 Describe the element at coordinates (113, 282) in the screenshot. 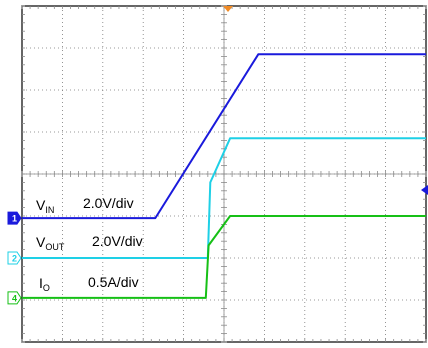

I see `io-scale-label: 0.5A/div` at that location.